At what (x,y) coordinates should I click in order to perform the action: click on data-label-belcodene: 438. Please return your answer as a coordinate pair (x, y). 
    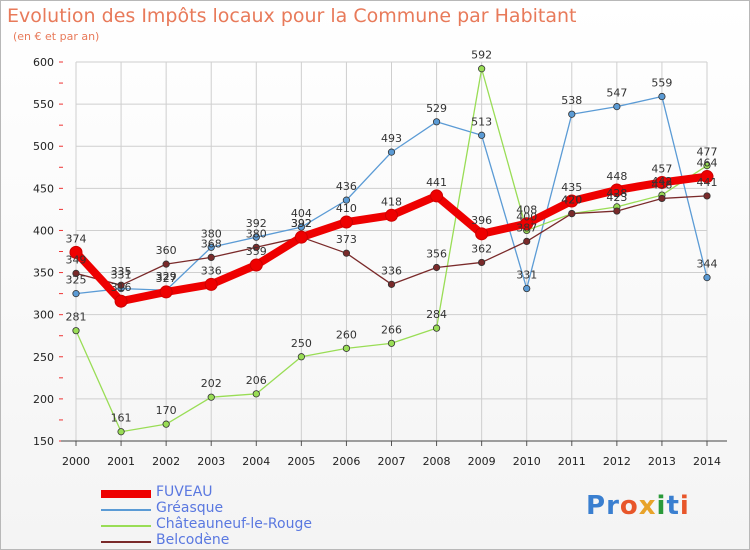
    Looking at the image, I should click on (661, 184).